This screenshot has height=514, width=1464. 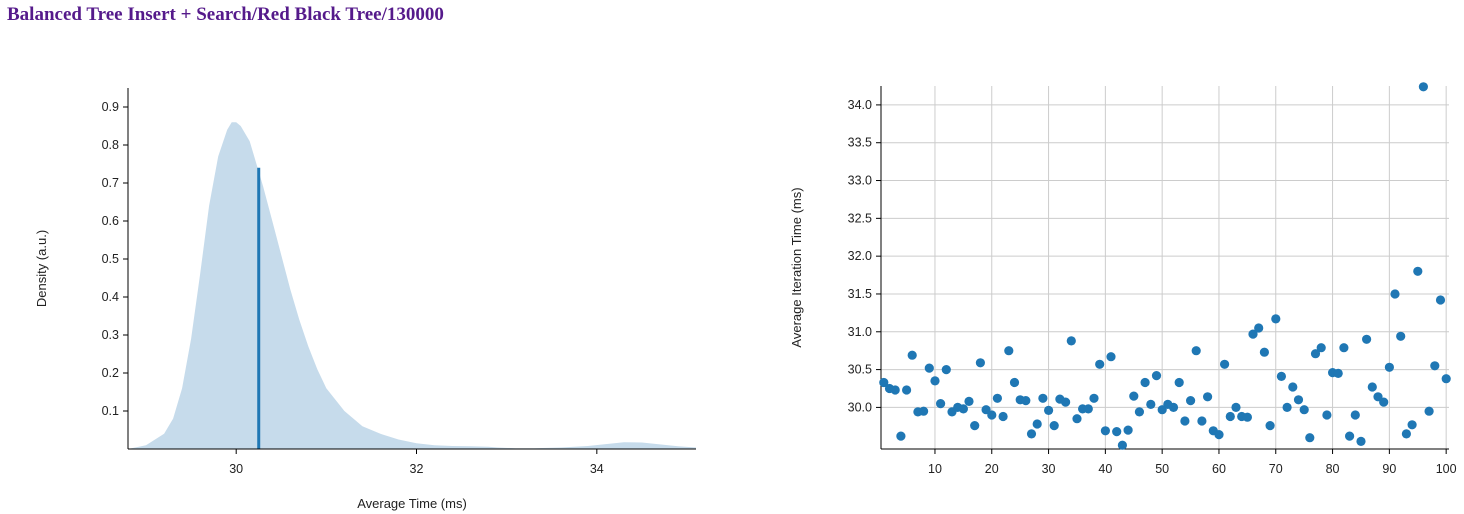 I want to click on y-tick-label: 30.5, so click(x=860, y=370).